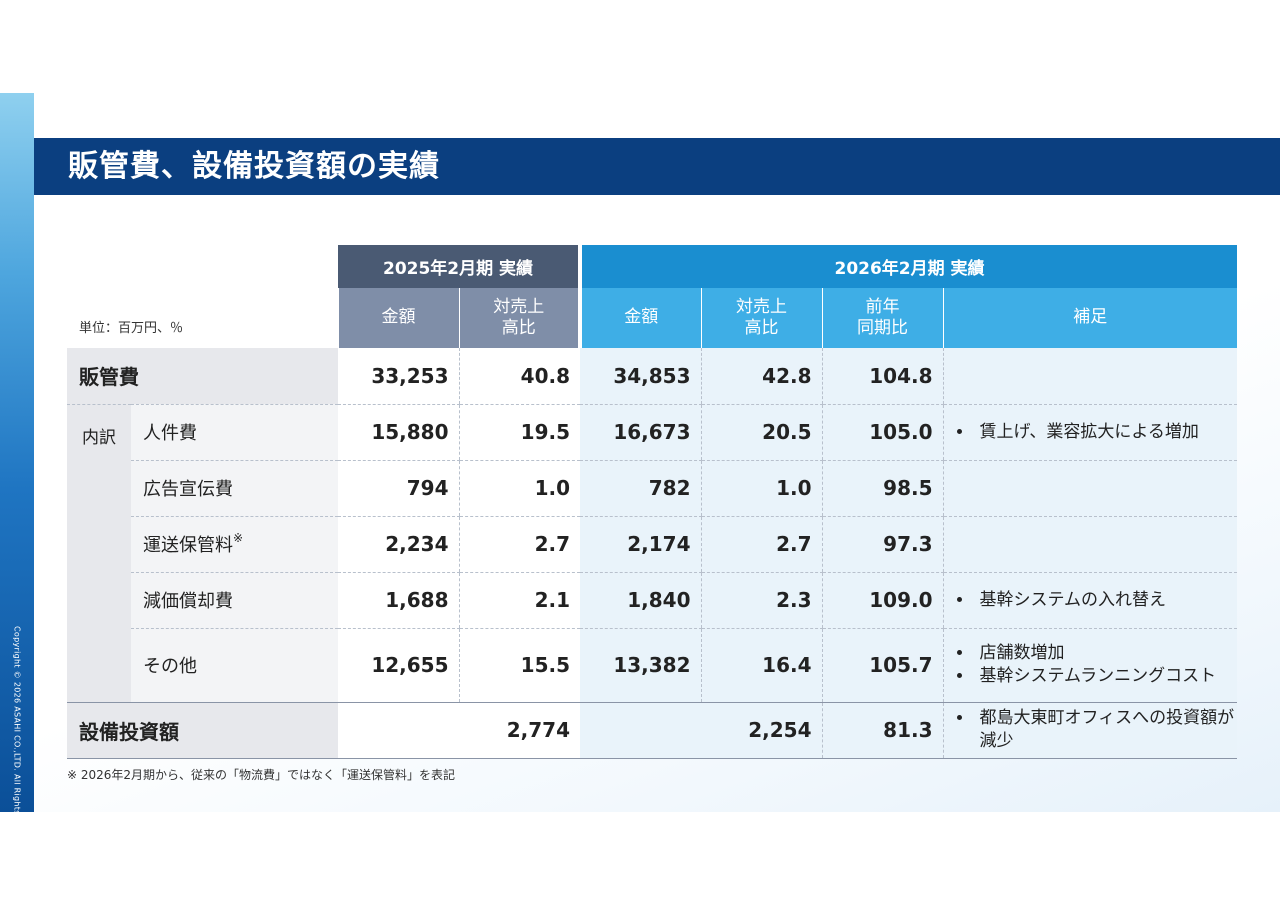  I want to click on shipping-note, so click(1090, 544).